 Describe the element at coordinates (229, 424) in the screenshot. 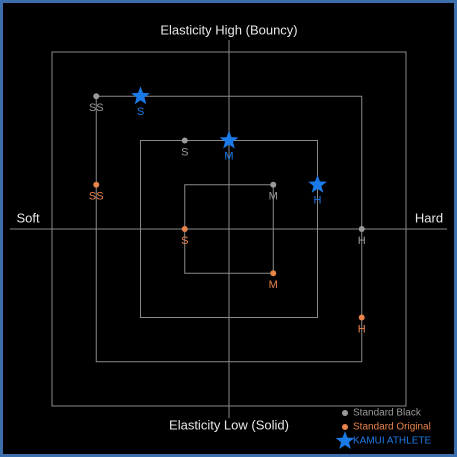

I see `bottom-label: Elasticity Low (Solid)` at that location.